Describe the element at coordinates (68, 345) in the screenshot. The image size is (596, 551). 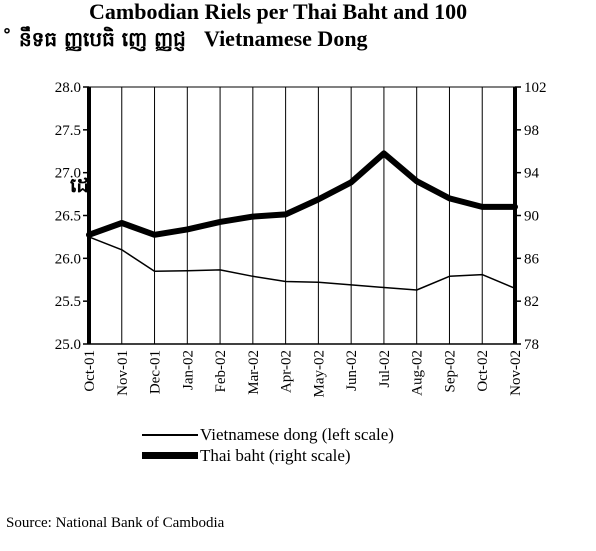
I see `left-axis-tick-label: 25.0` at that location.